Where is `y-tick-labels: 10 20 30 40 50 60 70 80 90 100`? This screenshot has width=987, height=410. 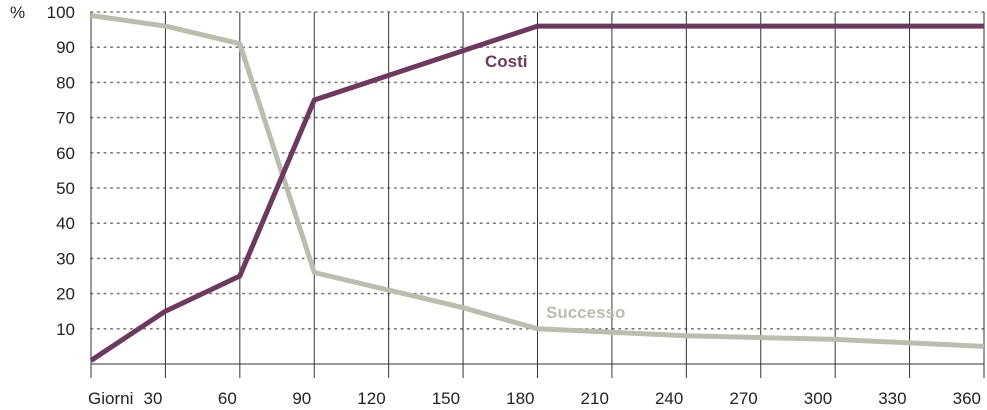 y-tick-labels: 10 20 30 40 50 60 70 80 90 100 is located at coordinates (61, 171).